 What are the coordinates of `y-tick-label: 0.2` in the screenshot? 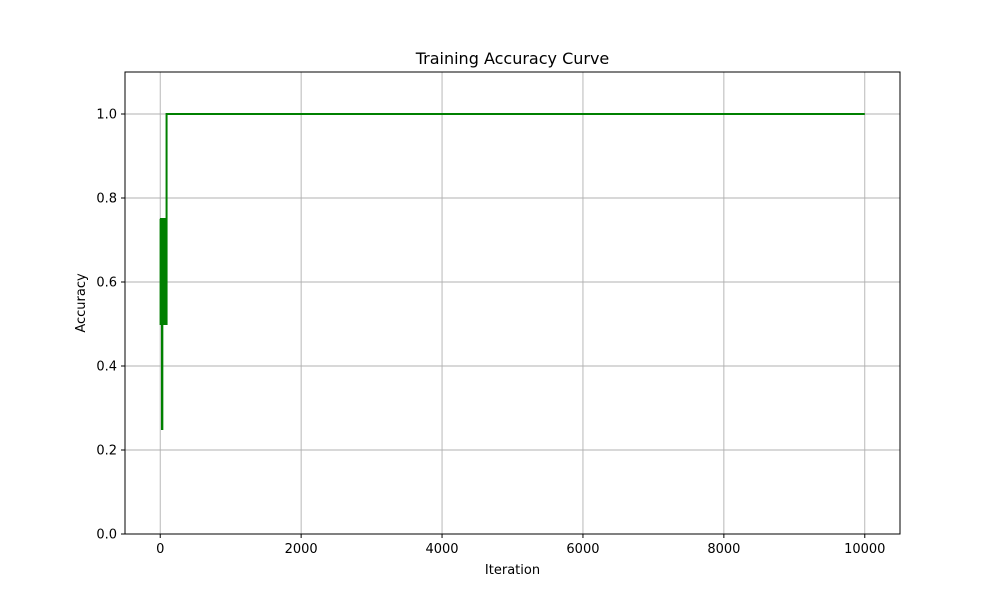 It's located at (106, 451).